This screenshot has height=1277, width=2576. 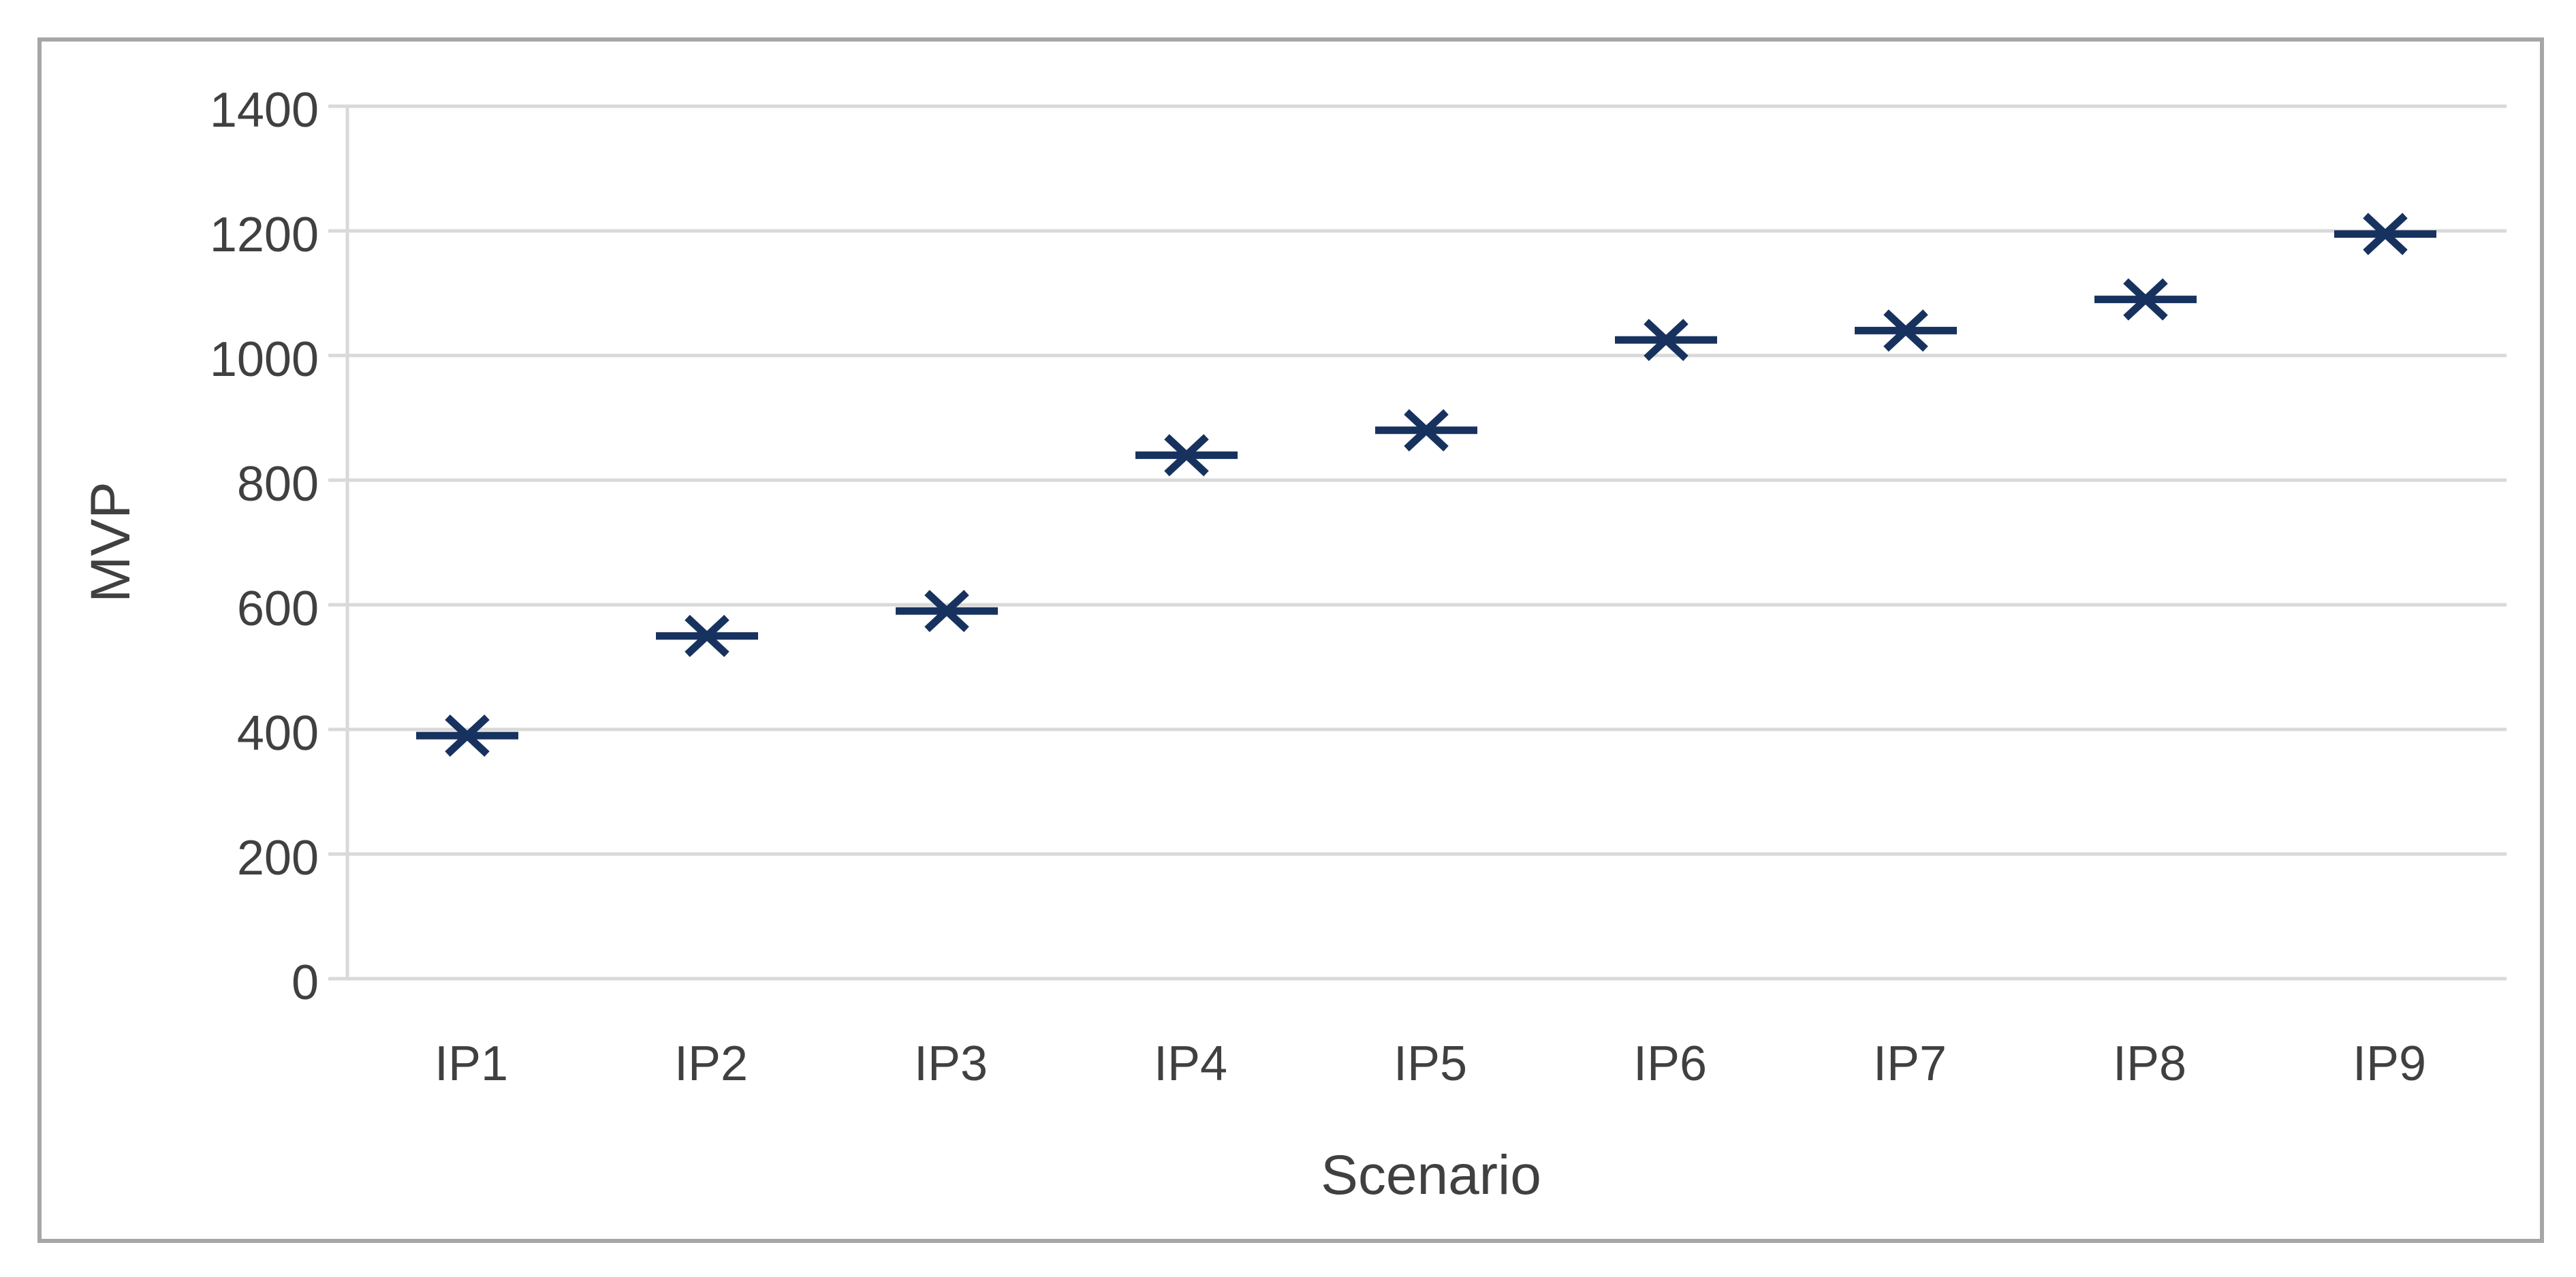 What do you see at coordinates (277, 733) in the screenshot?
I see `y-tick-label: 400` at bounding box center [277, 733].